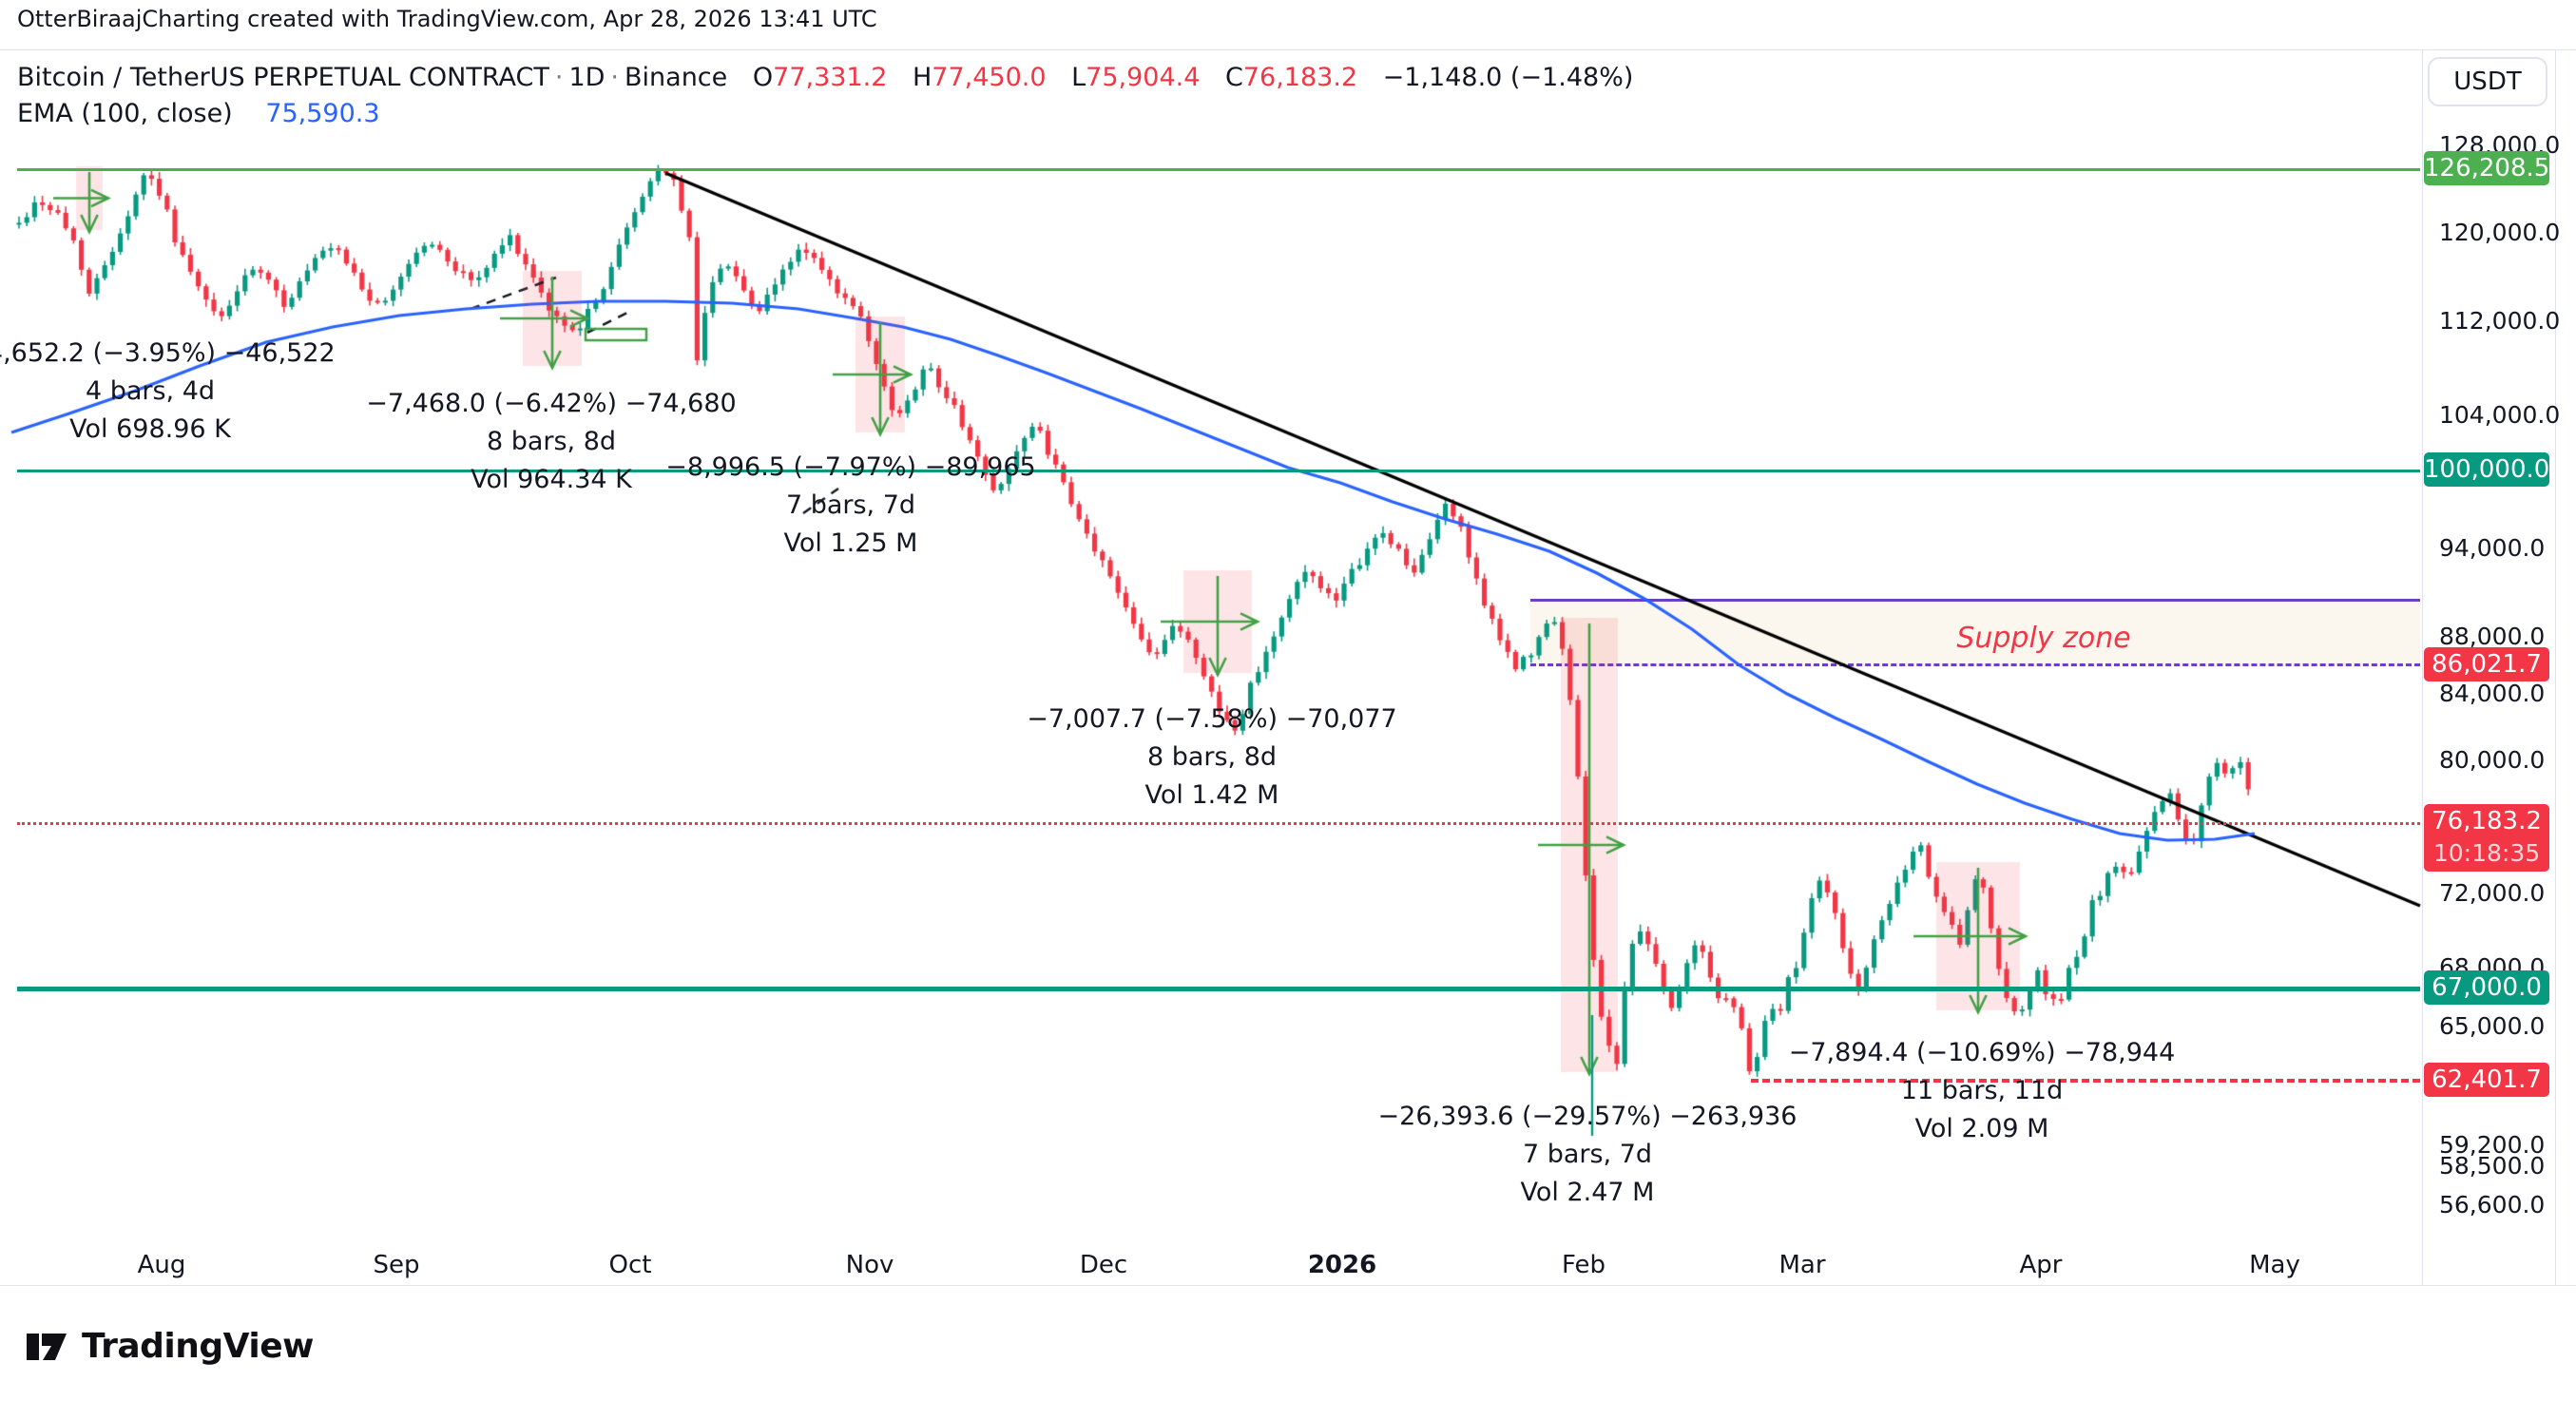  What do you see at coordinates (922, 78) in the screenshot?
I see `high-label: H` at bounding box center [922, 78].